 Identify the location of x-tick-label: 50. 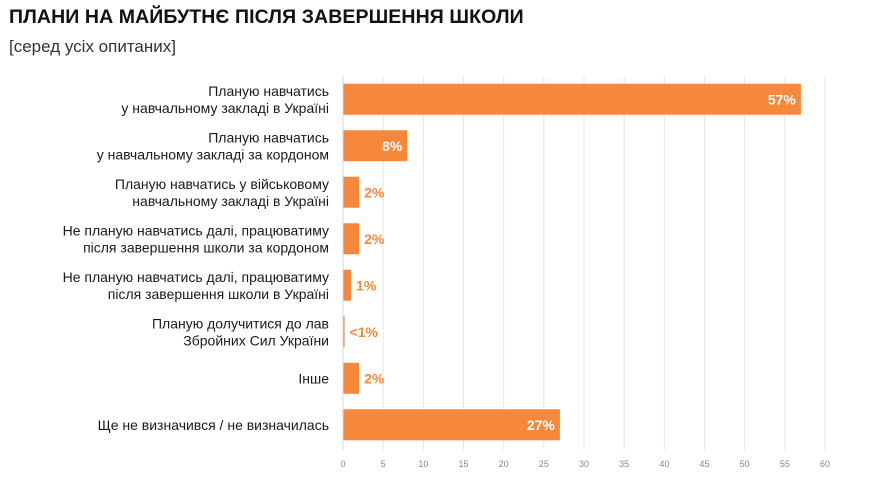
(745, 464).